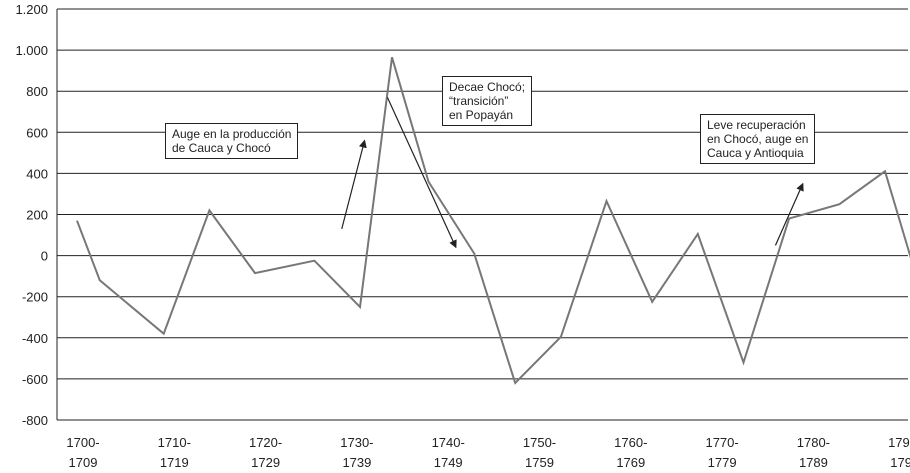 The height and width of the screenshot is (473, 910). What do you see at coordinates (44, 256) in the screenshot?
I see `y-tick-label: 0` at bounding box center [44, 256].